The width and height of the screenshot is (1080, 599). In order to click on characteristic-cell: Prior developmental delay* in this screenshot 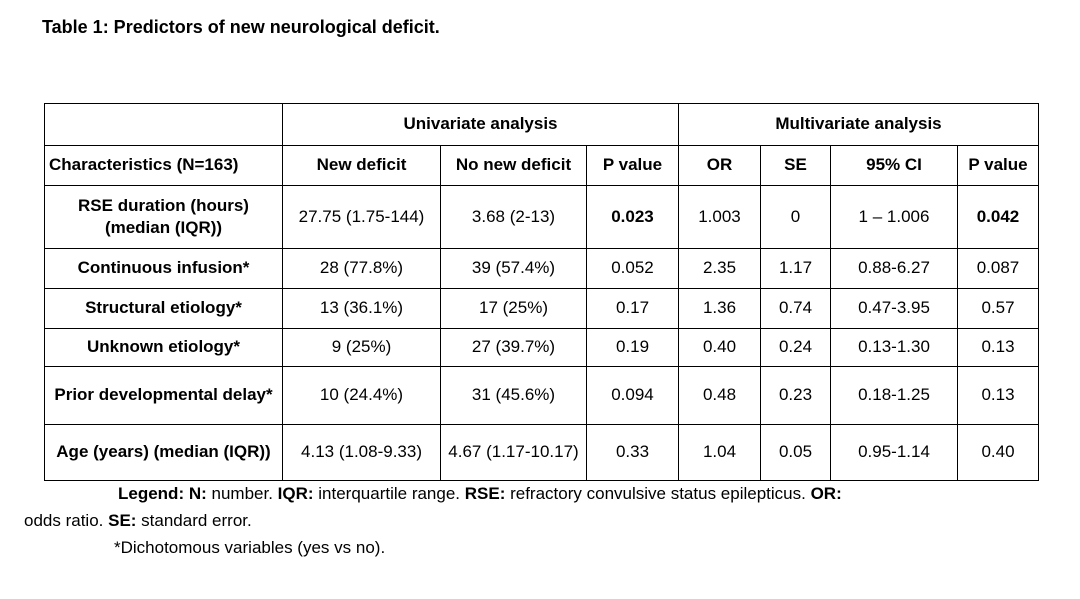, I will do `click(163, 395)`.